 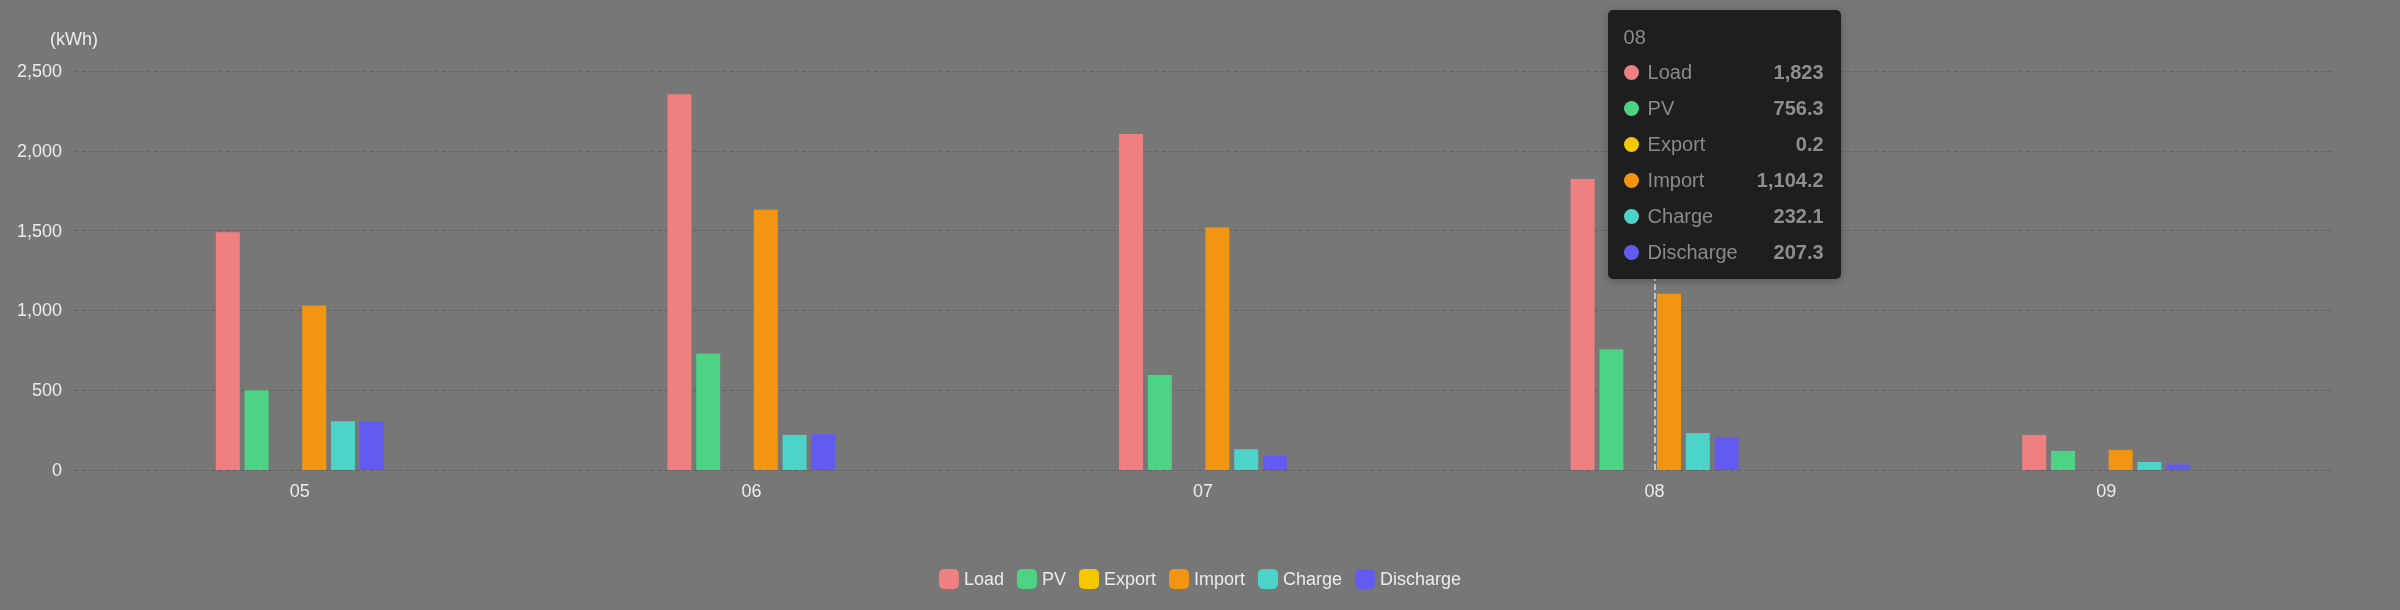 I want to click on legend-label: Import, so click(x=1676, y=180).